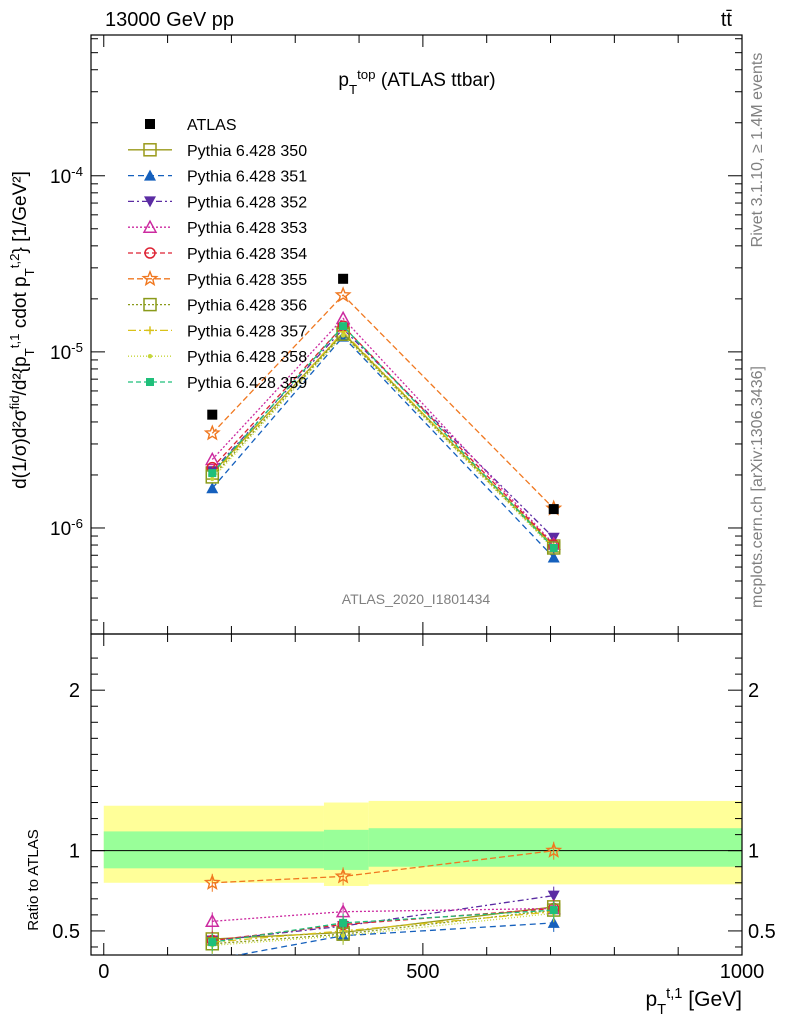 This screenshot has height=1024, width=786. Describe the element at coordinates (74, 691) in the screenshot. I see `ratio-ytick-label: 2` at that location.